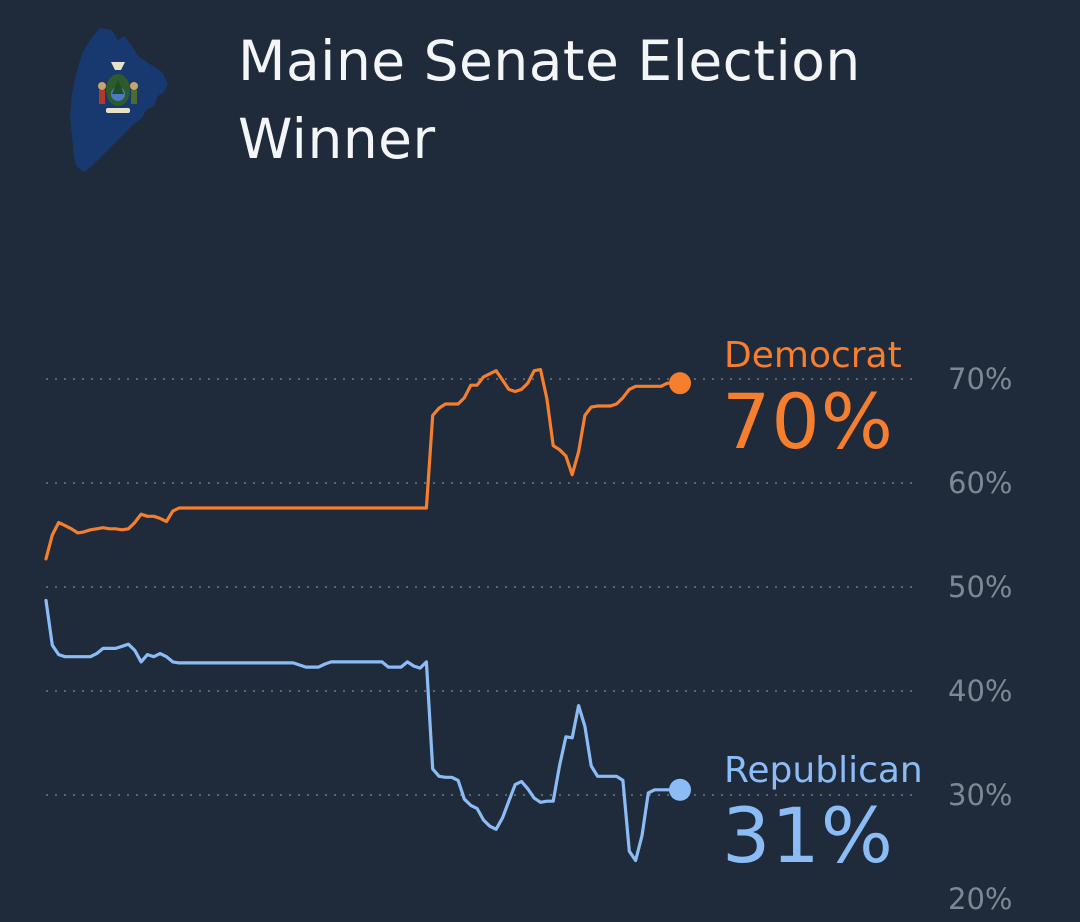 This screenshot has width=1080, height=922. I want to click on y-tick-label: 50%, so click(980, 587).